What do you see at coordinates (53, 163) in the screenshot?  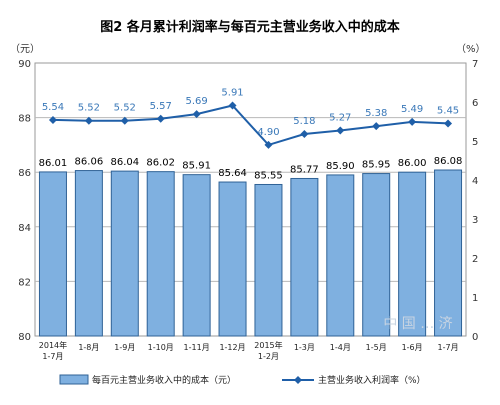 I see `bar-value-label: 86.01` at bounding box center [53, 163].